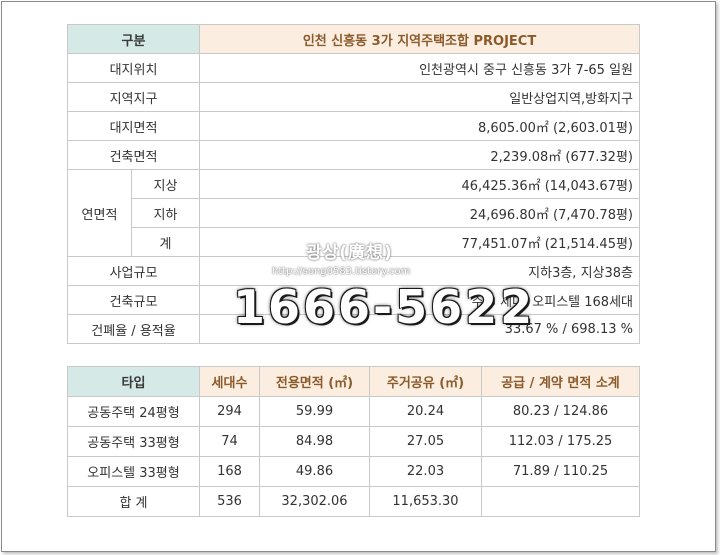  Describe the element at coordinates (133, 381) in the screenshot. I see `column-header: 타입` at that location.